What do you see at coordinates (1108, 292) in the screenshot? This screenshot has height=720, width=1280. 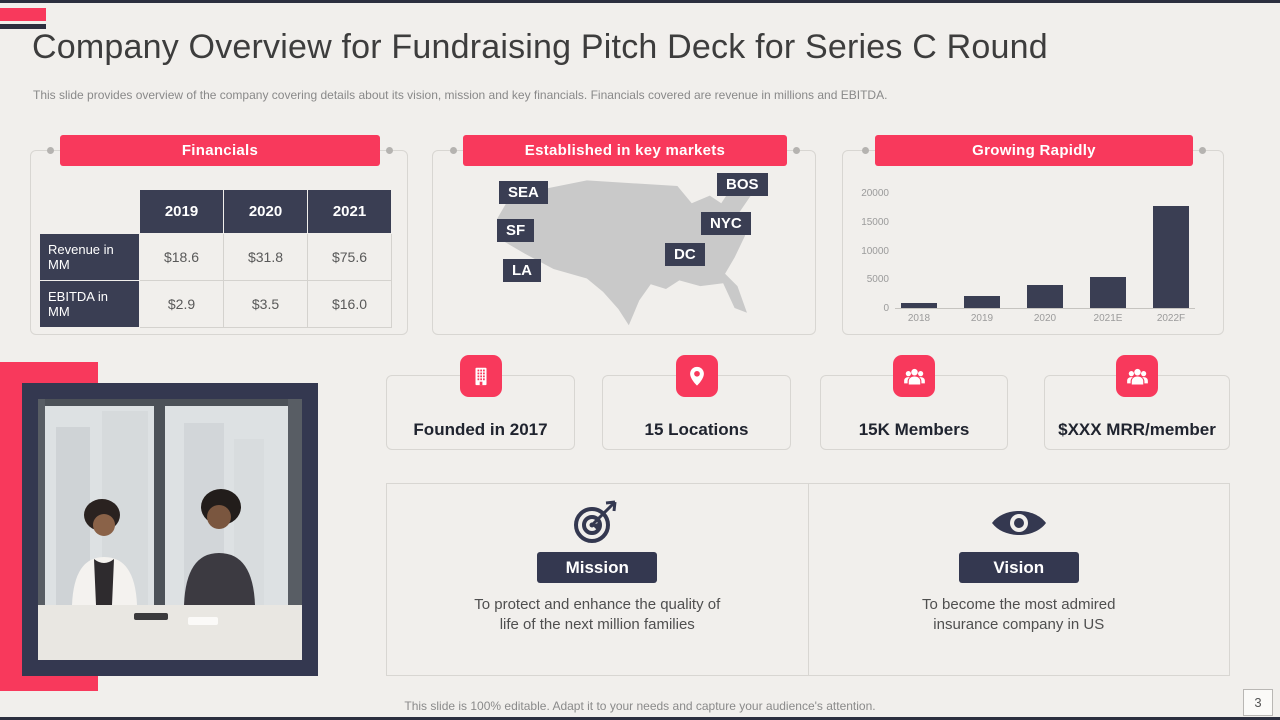 I see `bar-2021E` at bounding box center [1108, 292].